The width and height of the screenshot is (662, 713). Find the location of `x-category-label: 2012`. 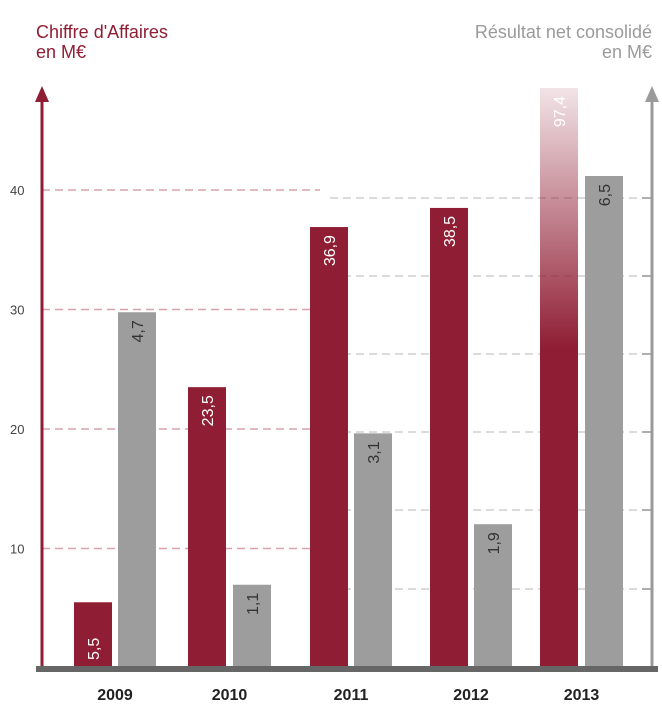

x-category-label: 2012 is located at coordinates (471, 695).